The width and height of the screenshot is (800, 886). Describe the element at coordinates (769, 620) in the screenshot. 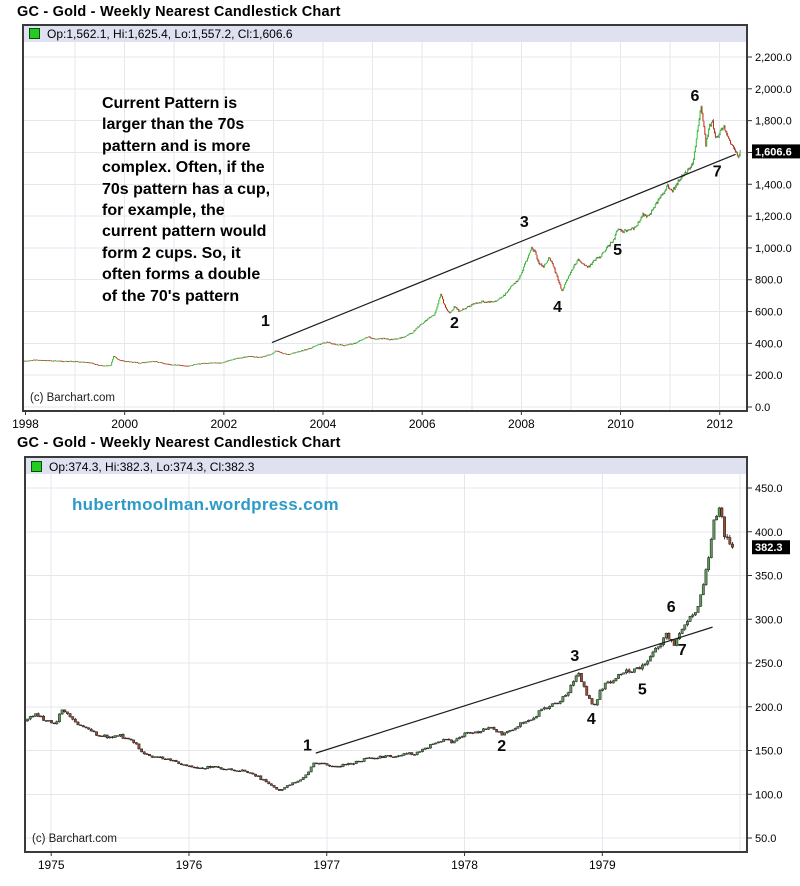

I see `svg-text: 300.0` at that location.